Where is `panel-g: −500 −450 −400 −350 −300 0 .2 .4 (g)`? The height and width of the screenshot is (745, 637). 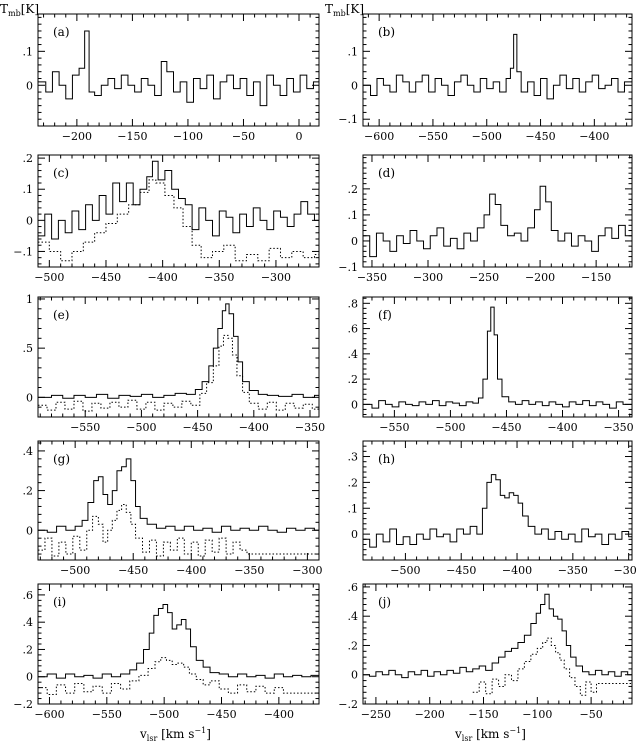
panel-g: −500 −450 −400 −350 −300 0 .2 .4 (g) is located at coordinates (172, 508).